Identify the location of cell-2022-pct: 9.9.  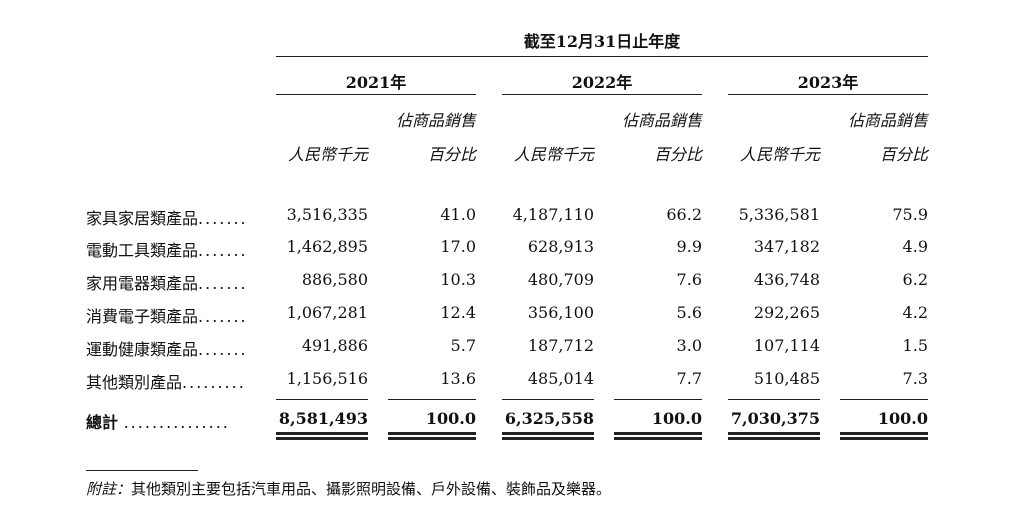
(689, 246).